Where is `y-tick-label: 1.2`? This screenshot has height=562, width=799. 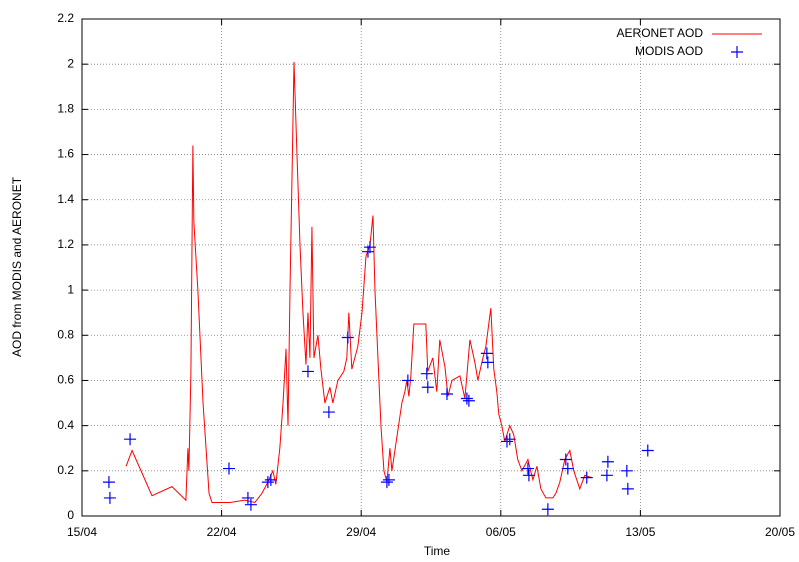 y-tick-label: 1.2 is located at coordinates (65, 244).